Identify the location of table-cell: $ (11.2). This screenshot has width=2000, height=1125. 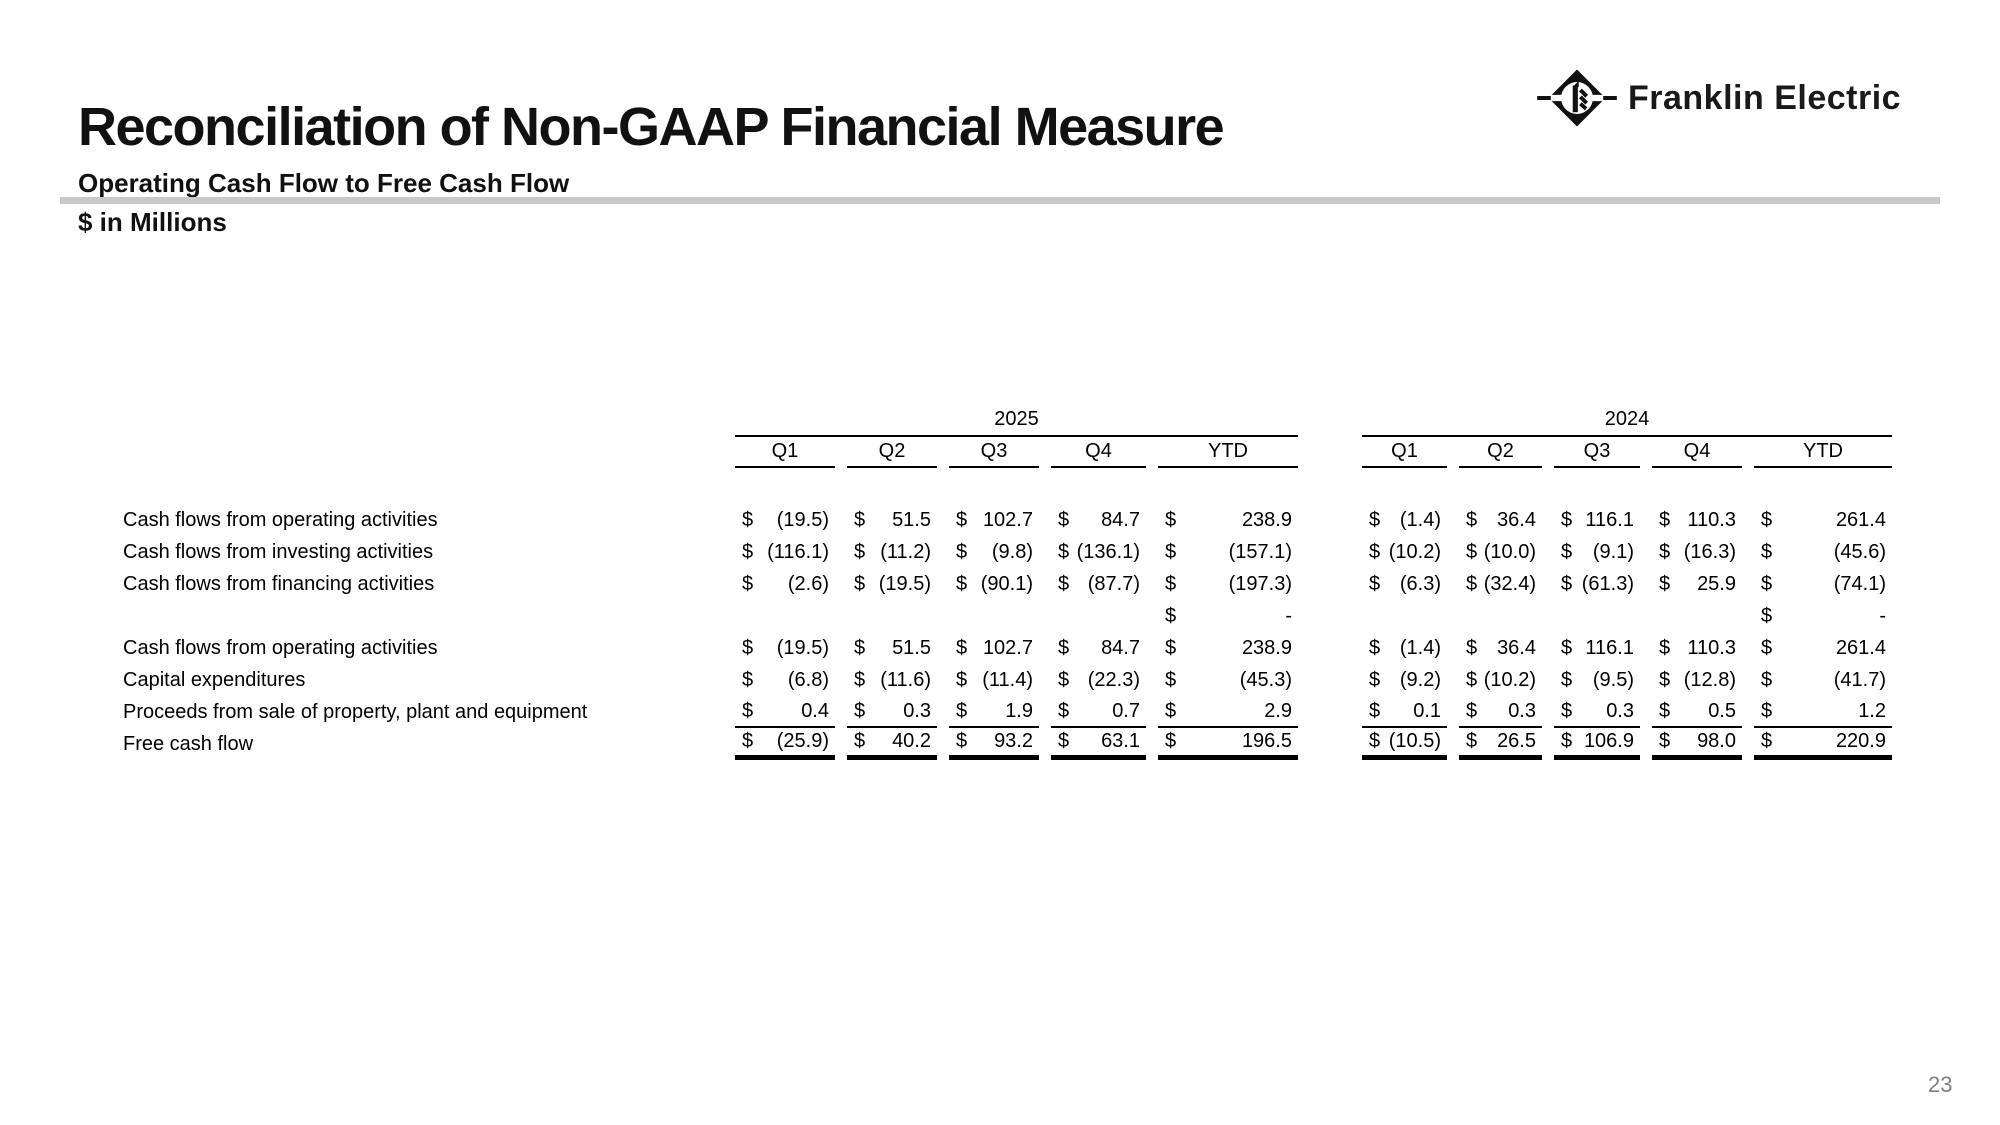
(892, 552).